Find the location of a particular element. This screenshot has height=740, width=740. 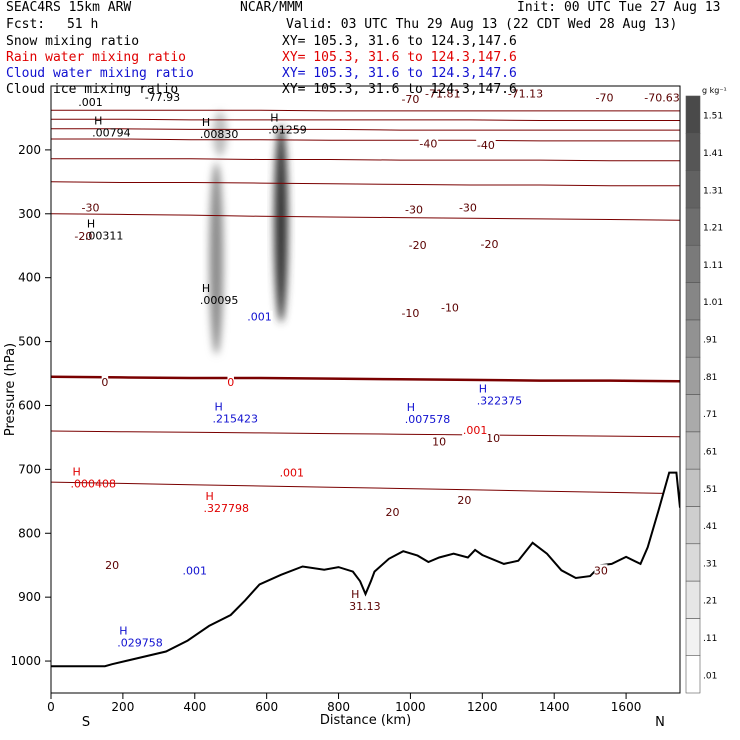

contour-label-3: -70 is located at coordinates (410, 99).